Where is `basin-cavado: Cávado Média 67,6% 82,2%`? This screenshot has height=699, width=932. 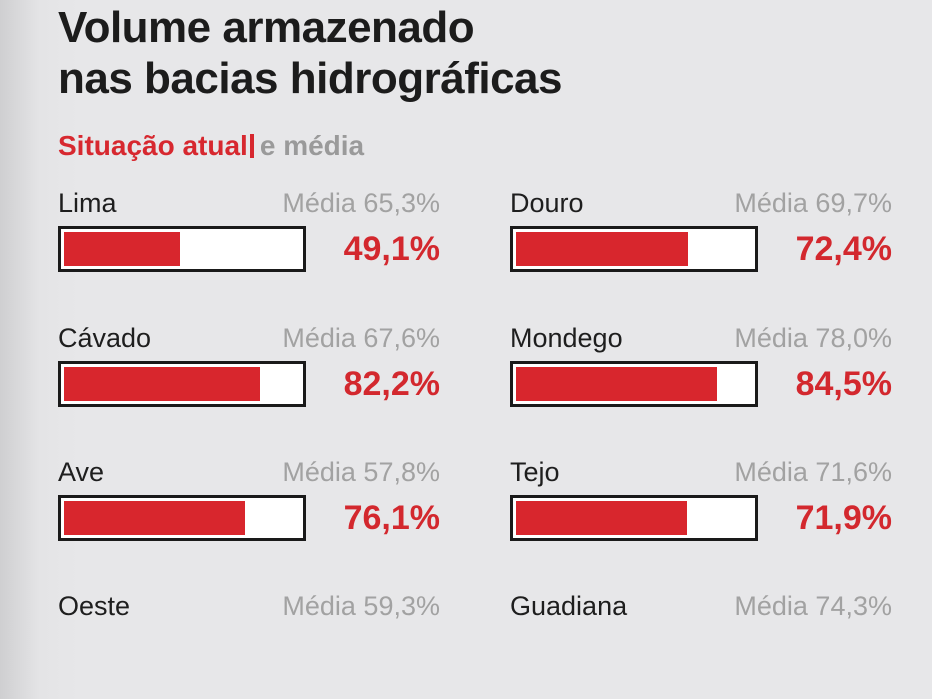
basin-cavado: Cávado Média 67,6% 82,2% is located at coordinates (249, 376).